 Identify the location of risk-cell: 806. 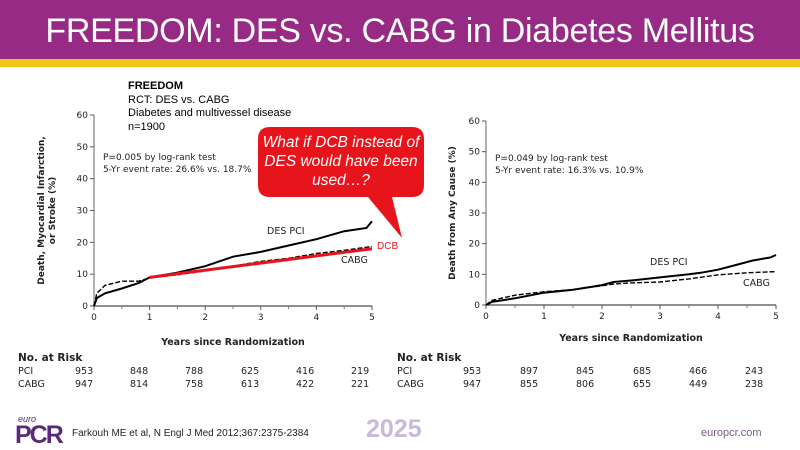
(585, 384).